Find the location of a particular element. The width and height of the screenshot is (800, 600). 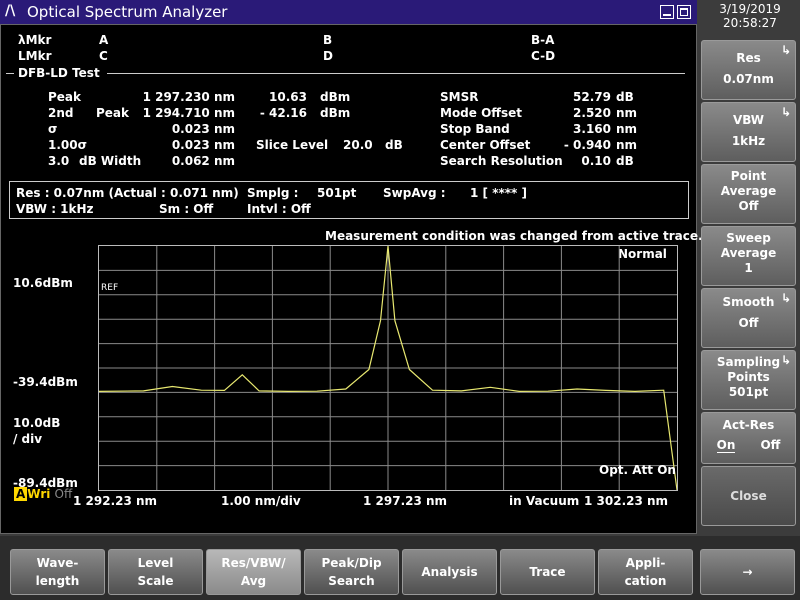

fkey-line1: Res/VBW/ is located at coordinates (253, 563).